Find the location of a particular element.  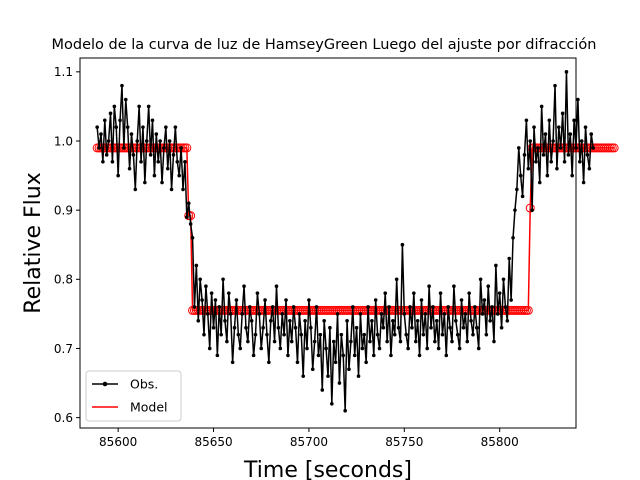

y-tick-label: 1.1 is located at coordinates (63, 72).